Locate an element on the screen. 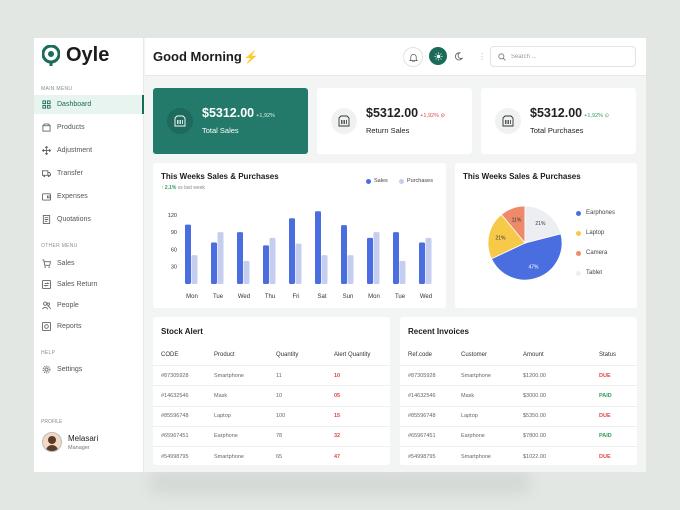  arrow-up-icon: ↑ is located at coordinates (162, 188).